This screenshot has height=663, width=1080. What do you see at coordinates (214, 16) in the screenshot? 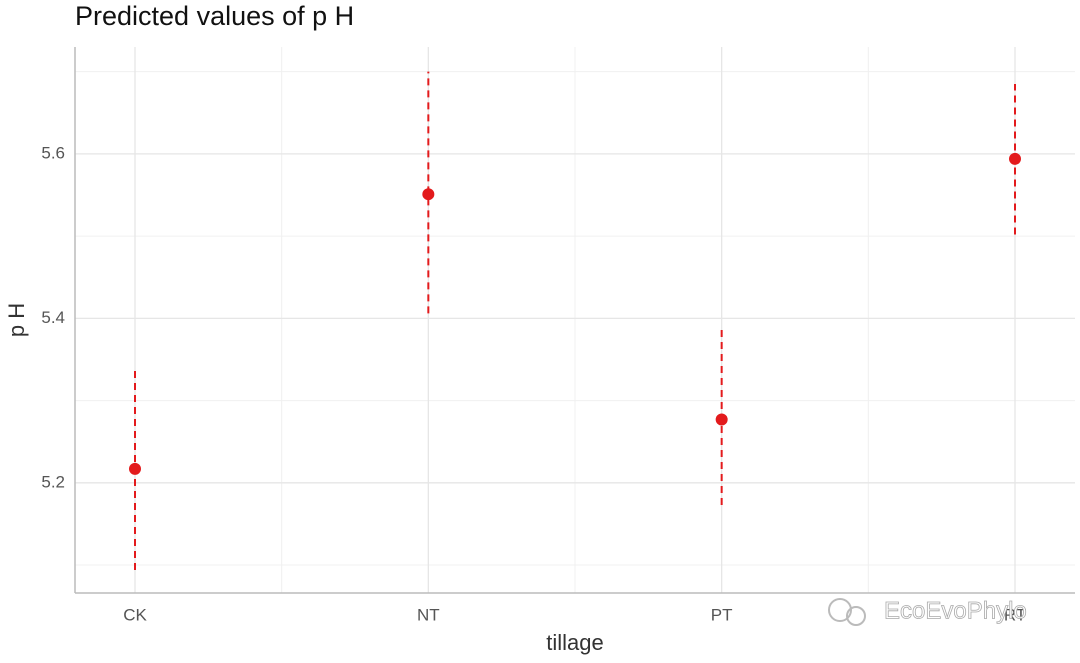
I see `chart-title: Predicted values of p H` at bounding box center [214, 16].